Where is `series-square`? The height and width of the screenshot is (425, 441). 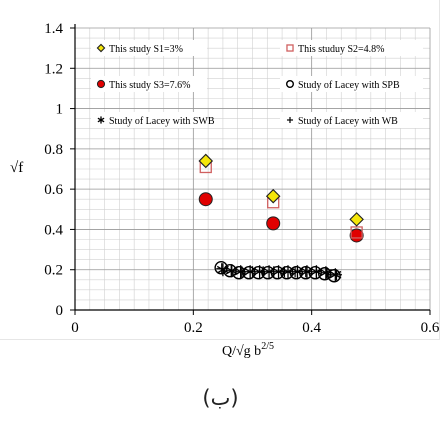
series-square is located at coordinates (281, 199).